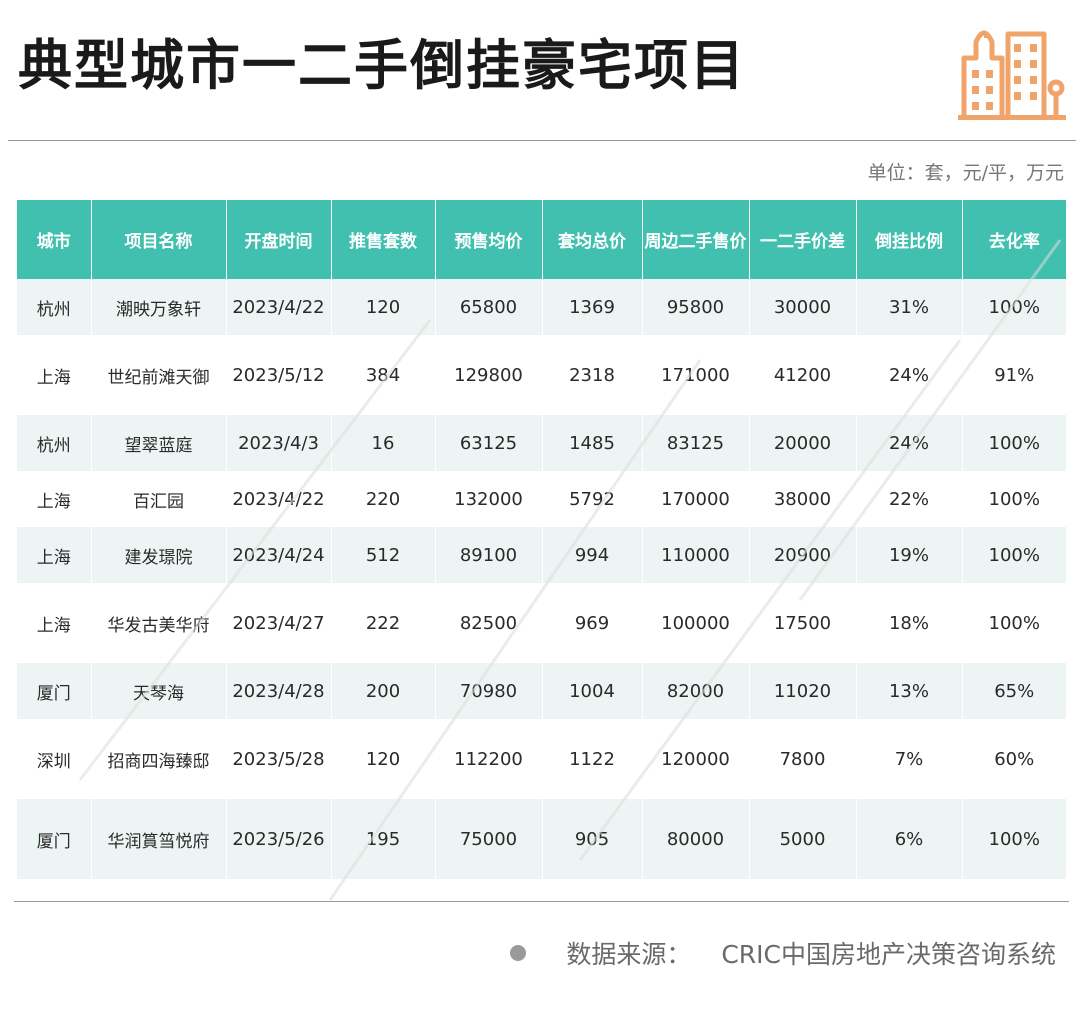  I want to click on table-cell: 89100, so click(489, 555).